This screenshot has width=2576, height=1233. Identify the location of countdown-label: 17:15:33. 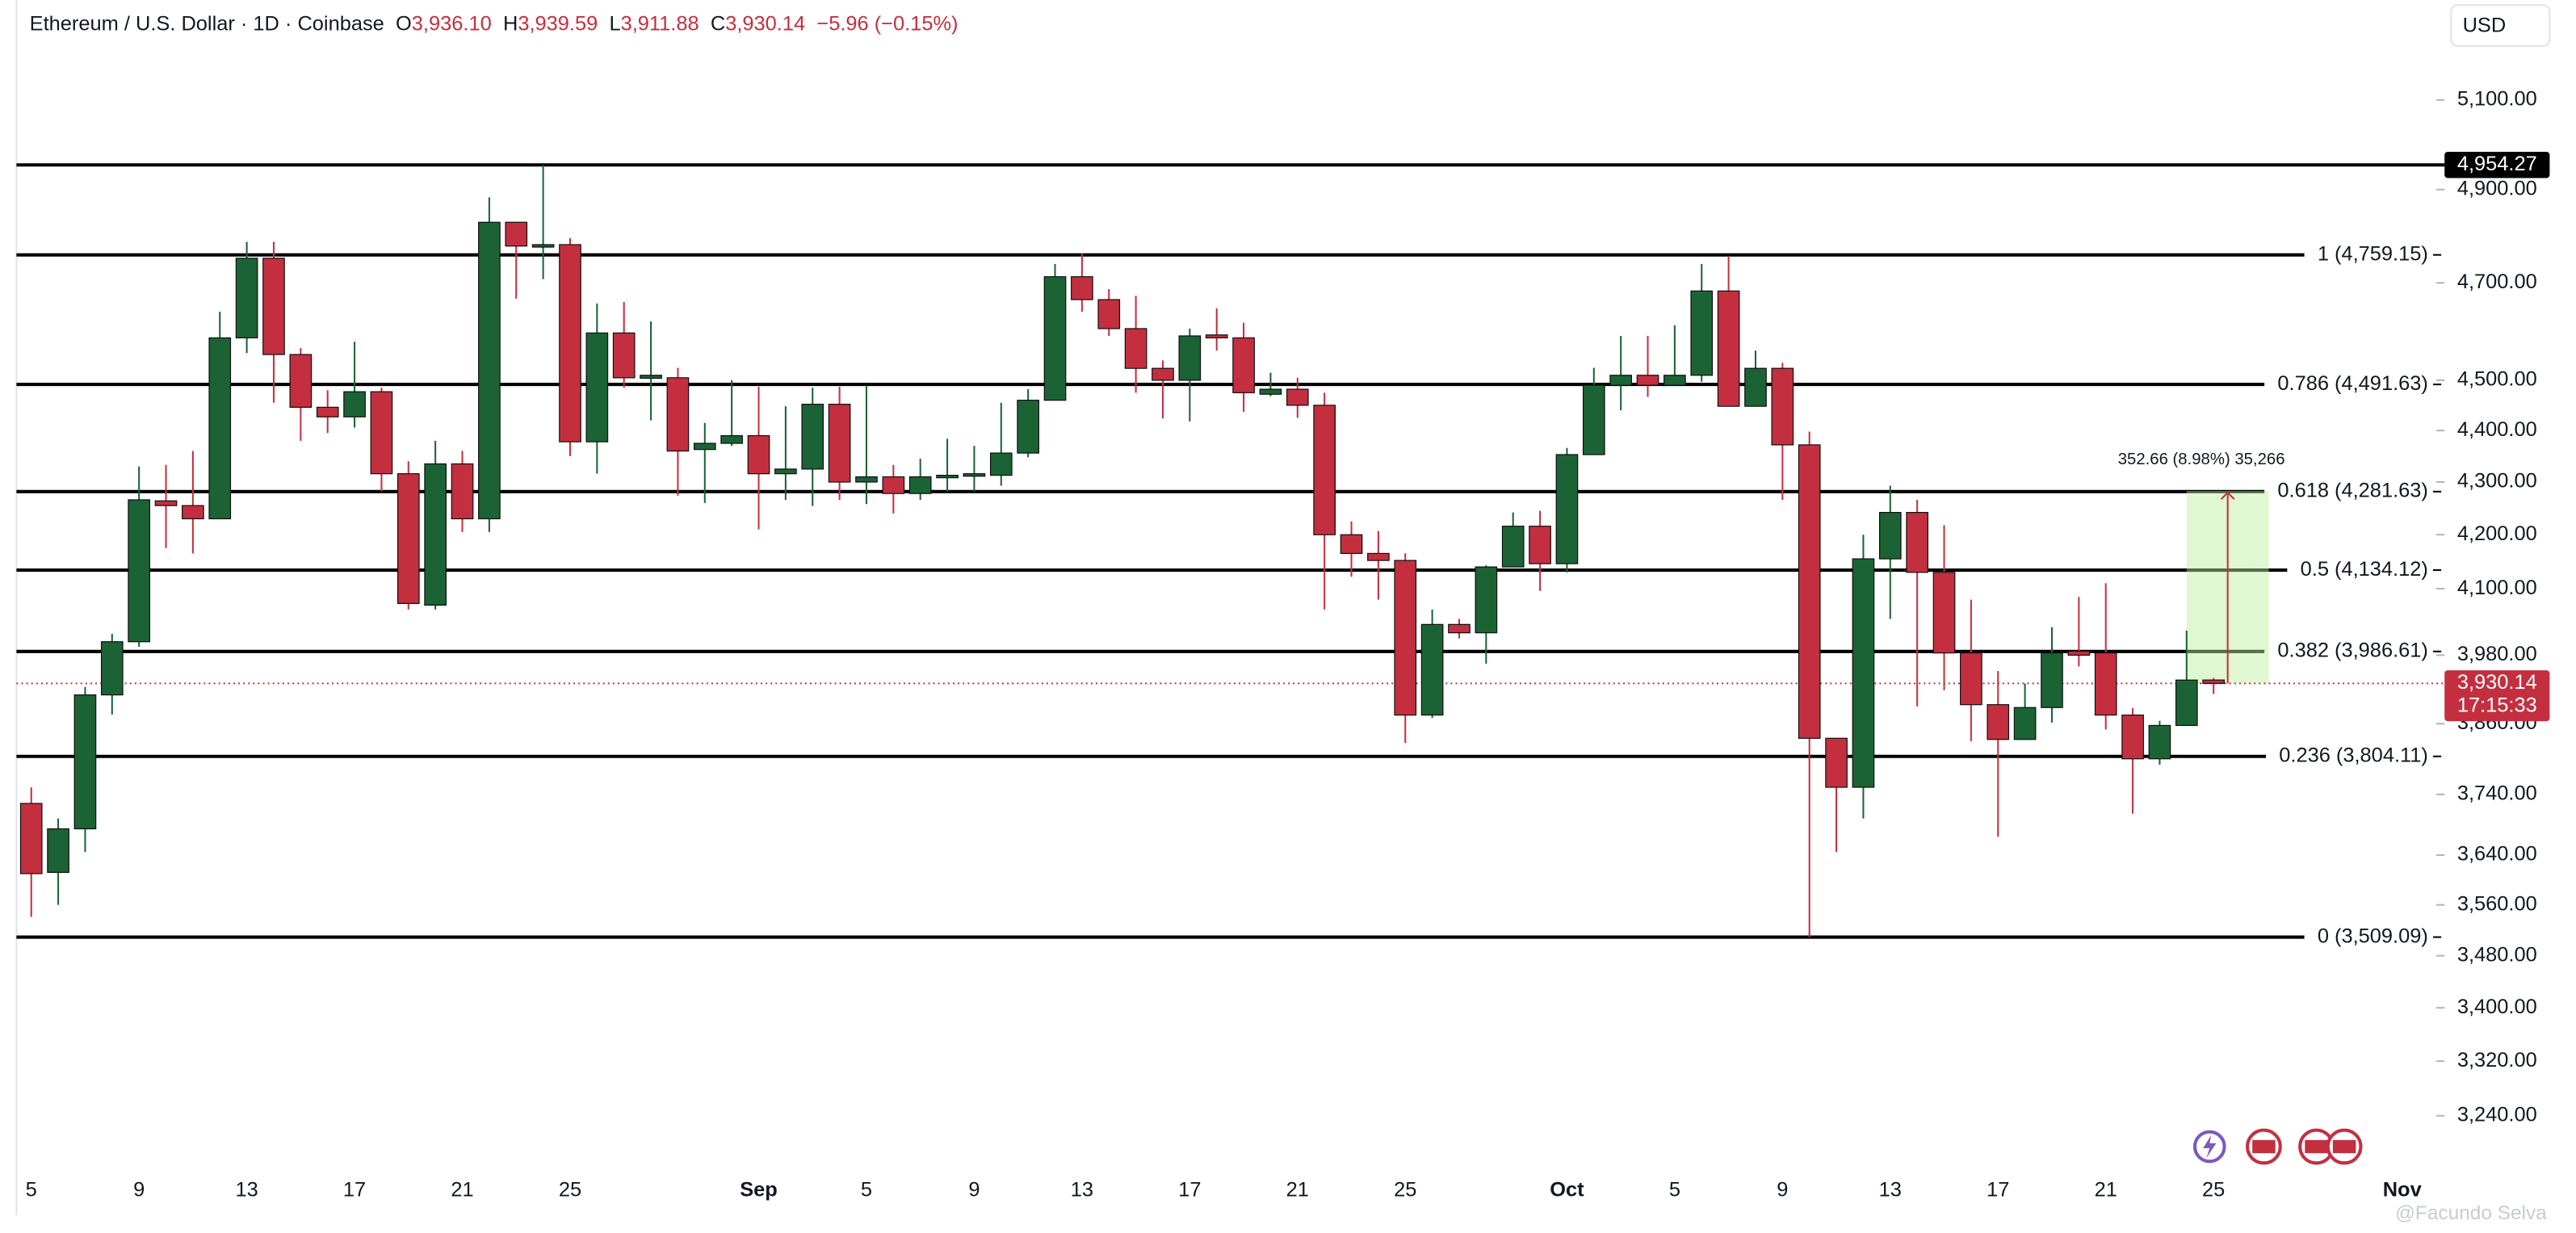
(2497, 705).